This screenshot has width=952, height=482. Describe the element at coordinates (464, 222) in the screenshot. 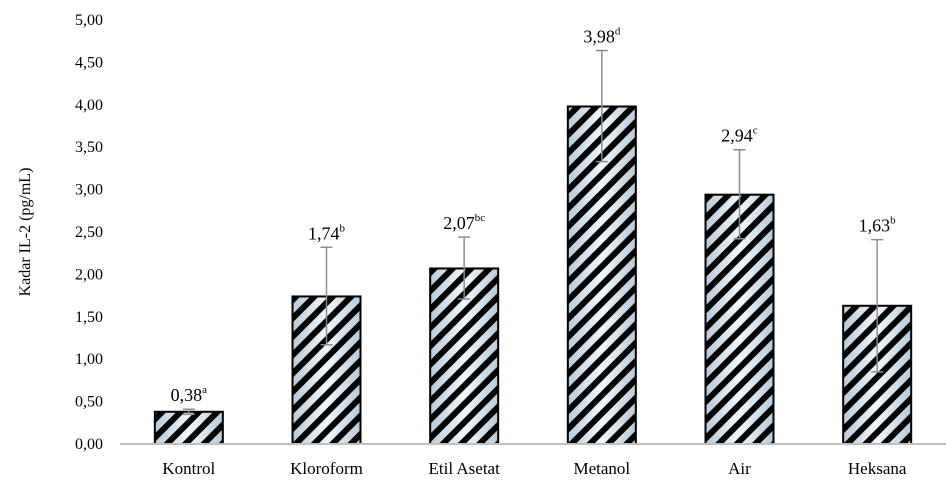

I see `data-label: 2,07bc` at that location.